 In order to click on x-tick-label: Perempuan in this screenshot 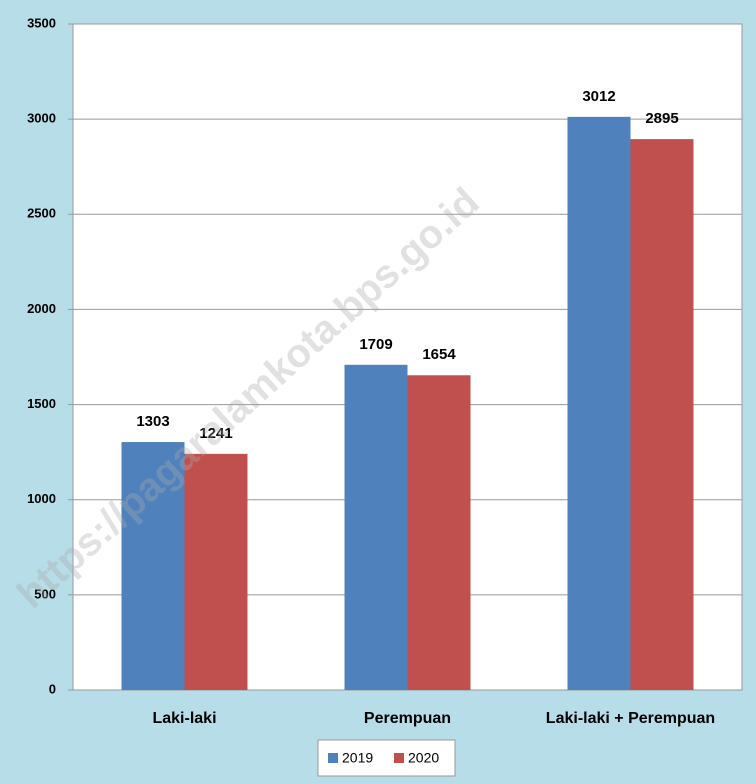, I will do `click(407, 718)`.